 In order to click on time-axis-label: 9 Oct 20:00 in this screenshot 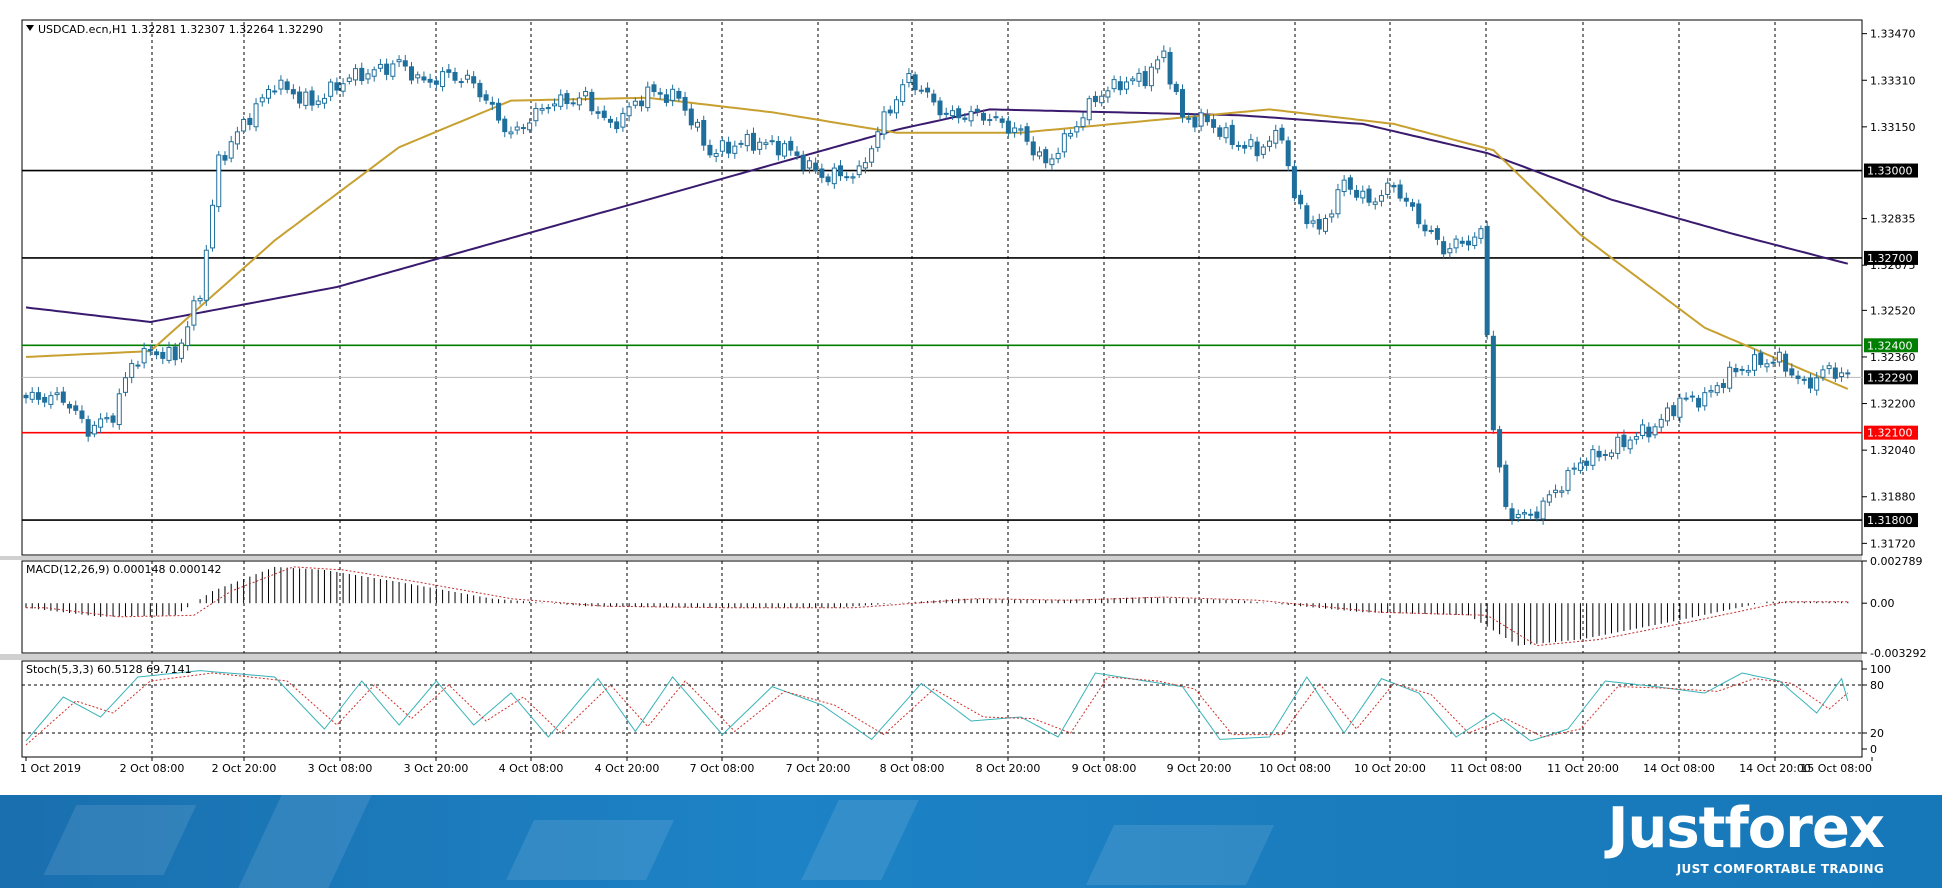, I will do `click(1199, 768)`.